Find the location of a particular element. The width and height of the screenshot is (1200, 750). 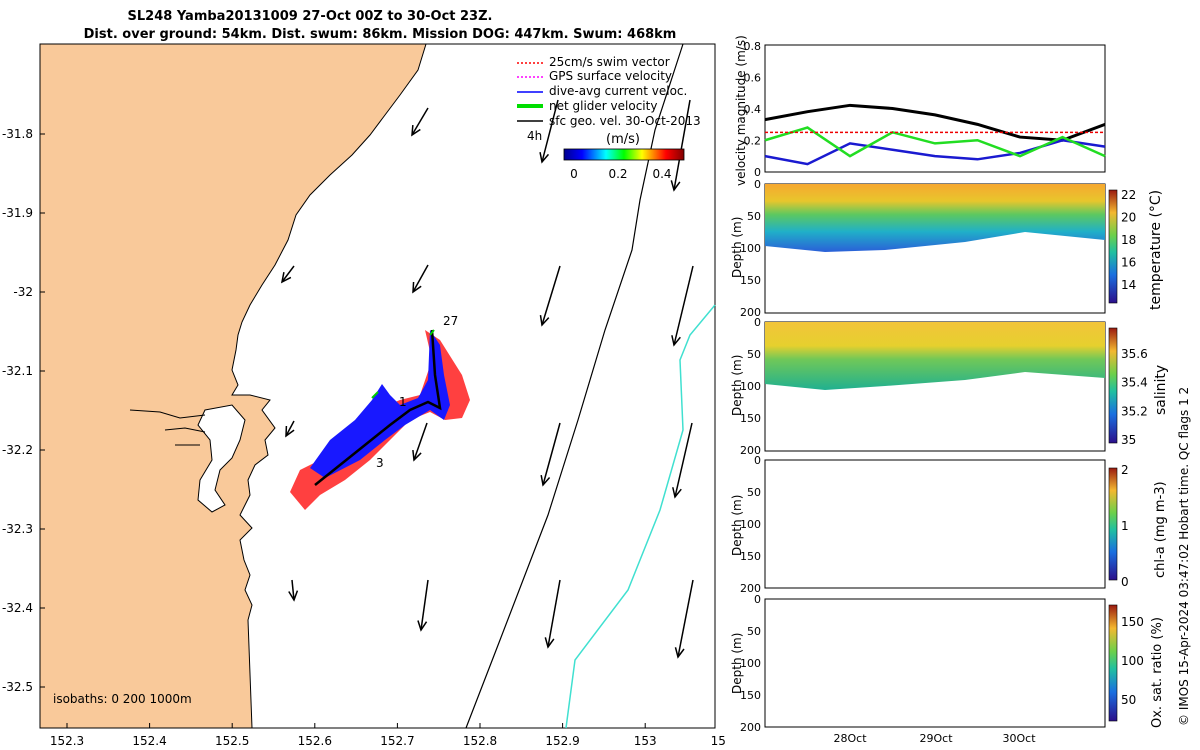

temperature-field is located at coordinates (935, 218).